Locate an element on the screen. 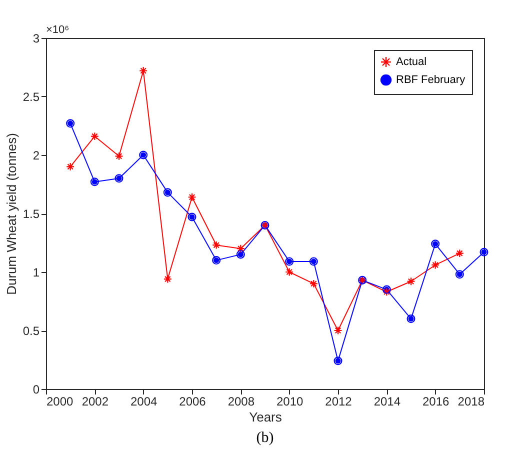  x-tick-label: 2016 is located at coordinates (436, 401).